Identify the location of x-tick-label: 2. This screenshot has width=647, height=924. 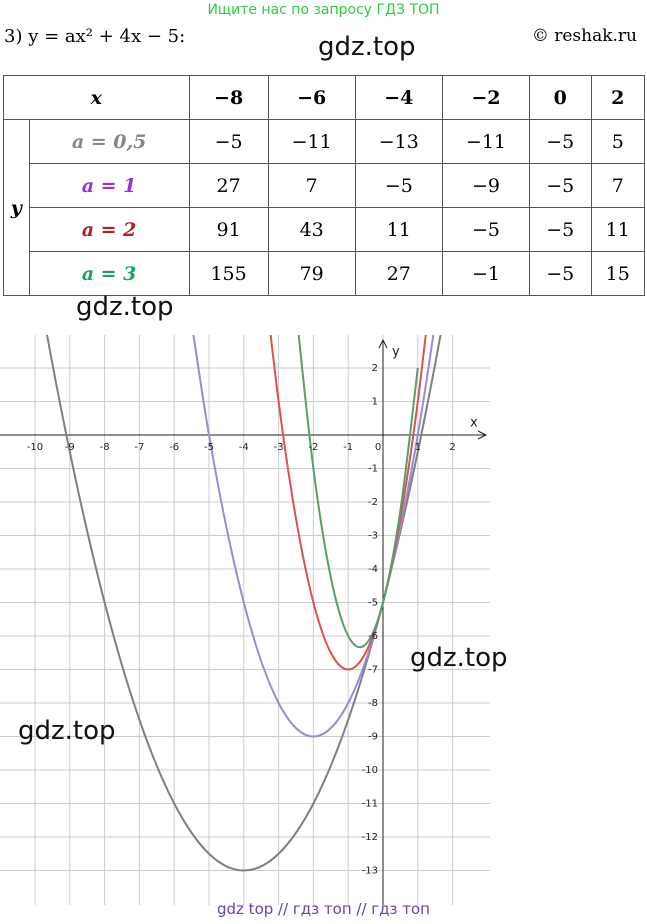
(452, 447).